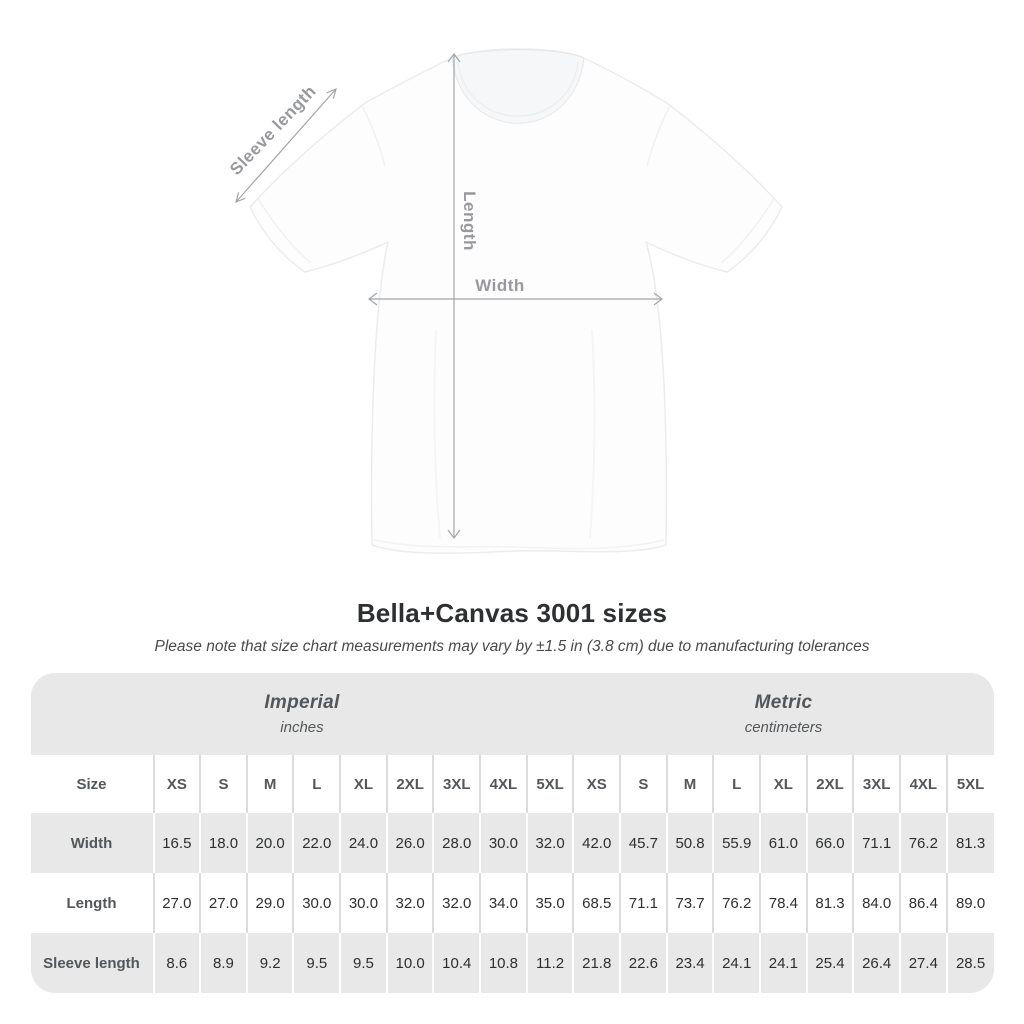 Image resolution: width=1024 pixels, height=1024 pixels. I want to click on table-cell: 10.0, so click(409, 963).